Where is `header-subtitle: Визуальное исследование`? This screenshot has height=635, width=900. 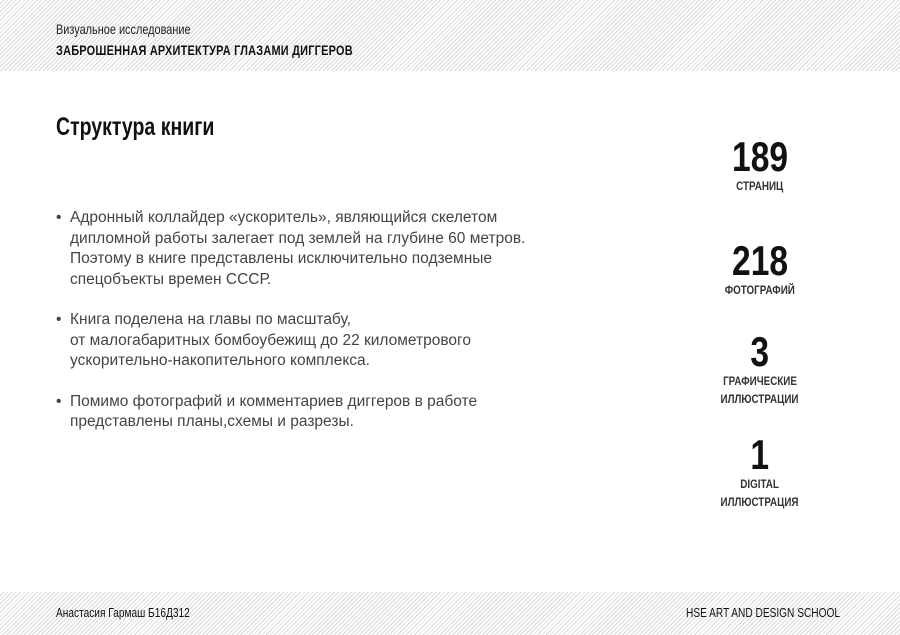 header-subtitle: Визуальное исследование is located at coordinates (123, 29).